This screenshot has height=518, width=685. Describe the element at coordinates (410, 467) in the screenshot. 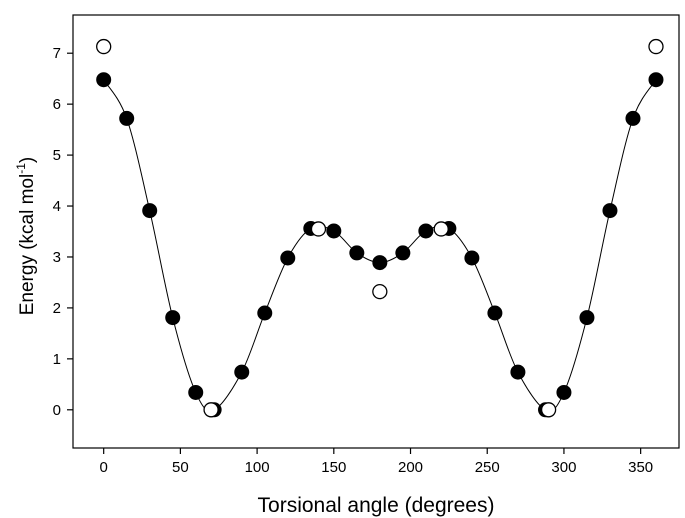

I see `x-tick-label: 200` at that location.